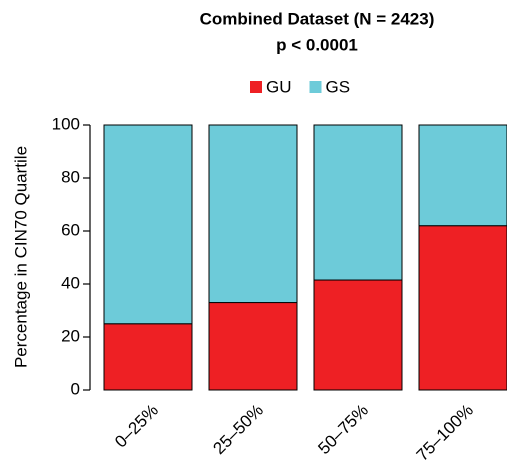 This screenshot has height=464, width=507. What do you see at coordinates (136, 426) in the screenshot?
I see `x-tick-label: 0–25%` at bounding box center [136, 426].